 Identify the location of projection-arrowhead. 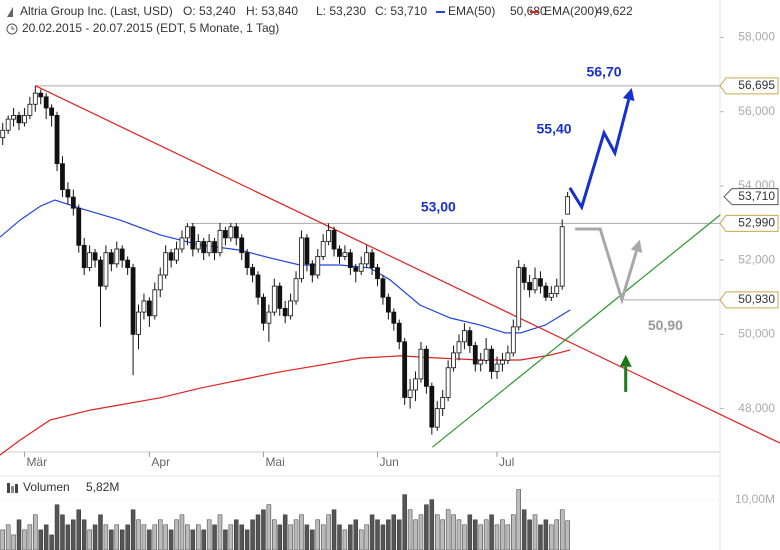
(636, 246).